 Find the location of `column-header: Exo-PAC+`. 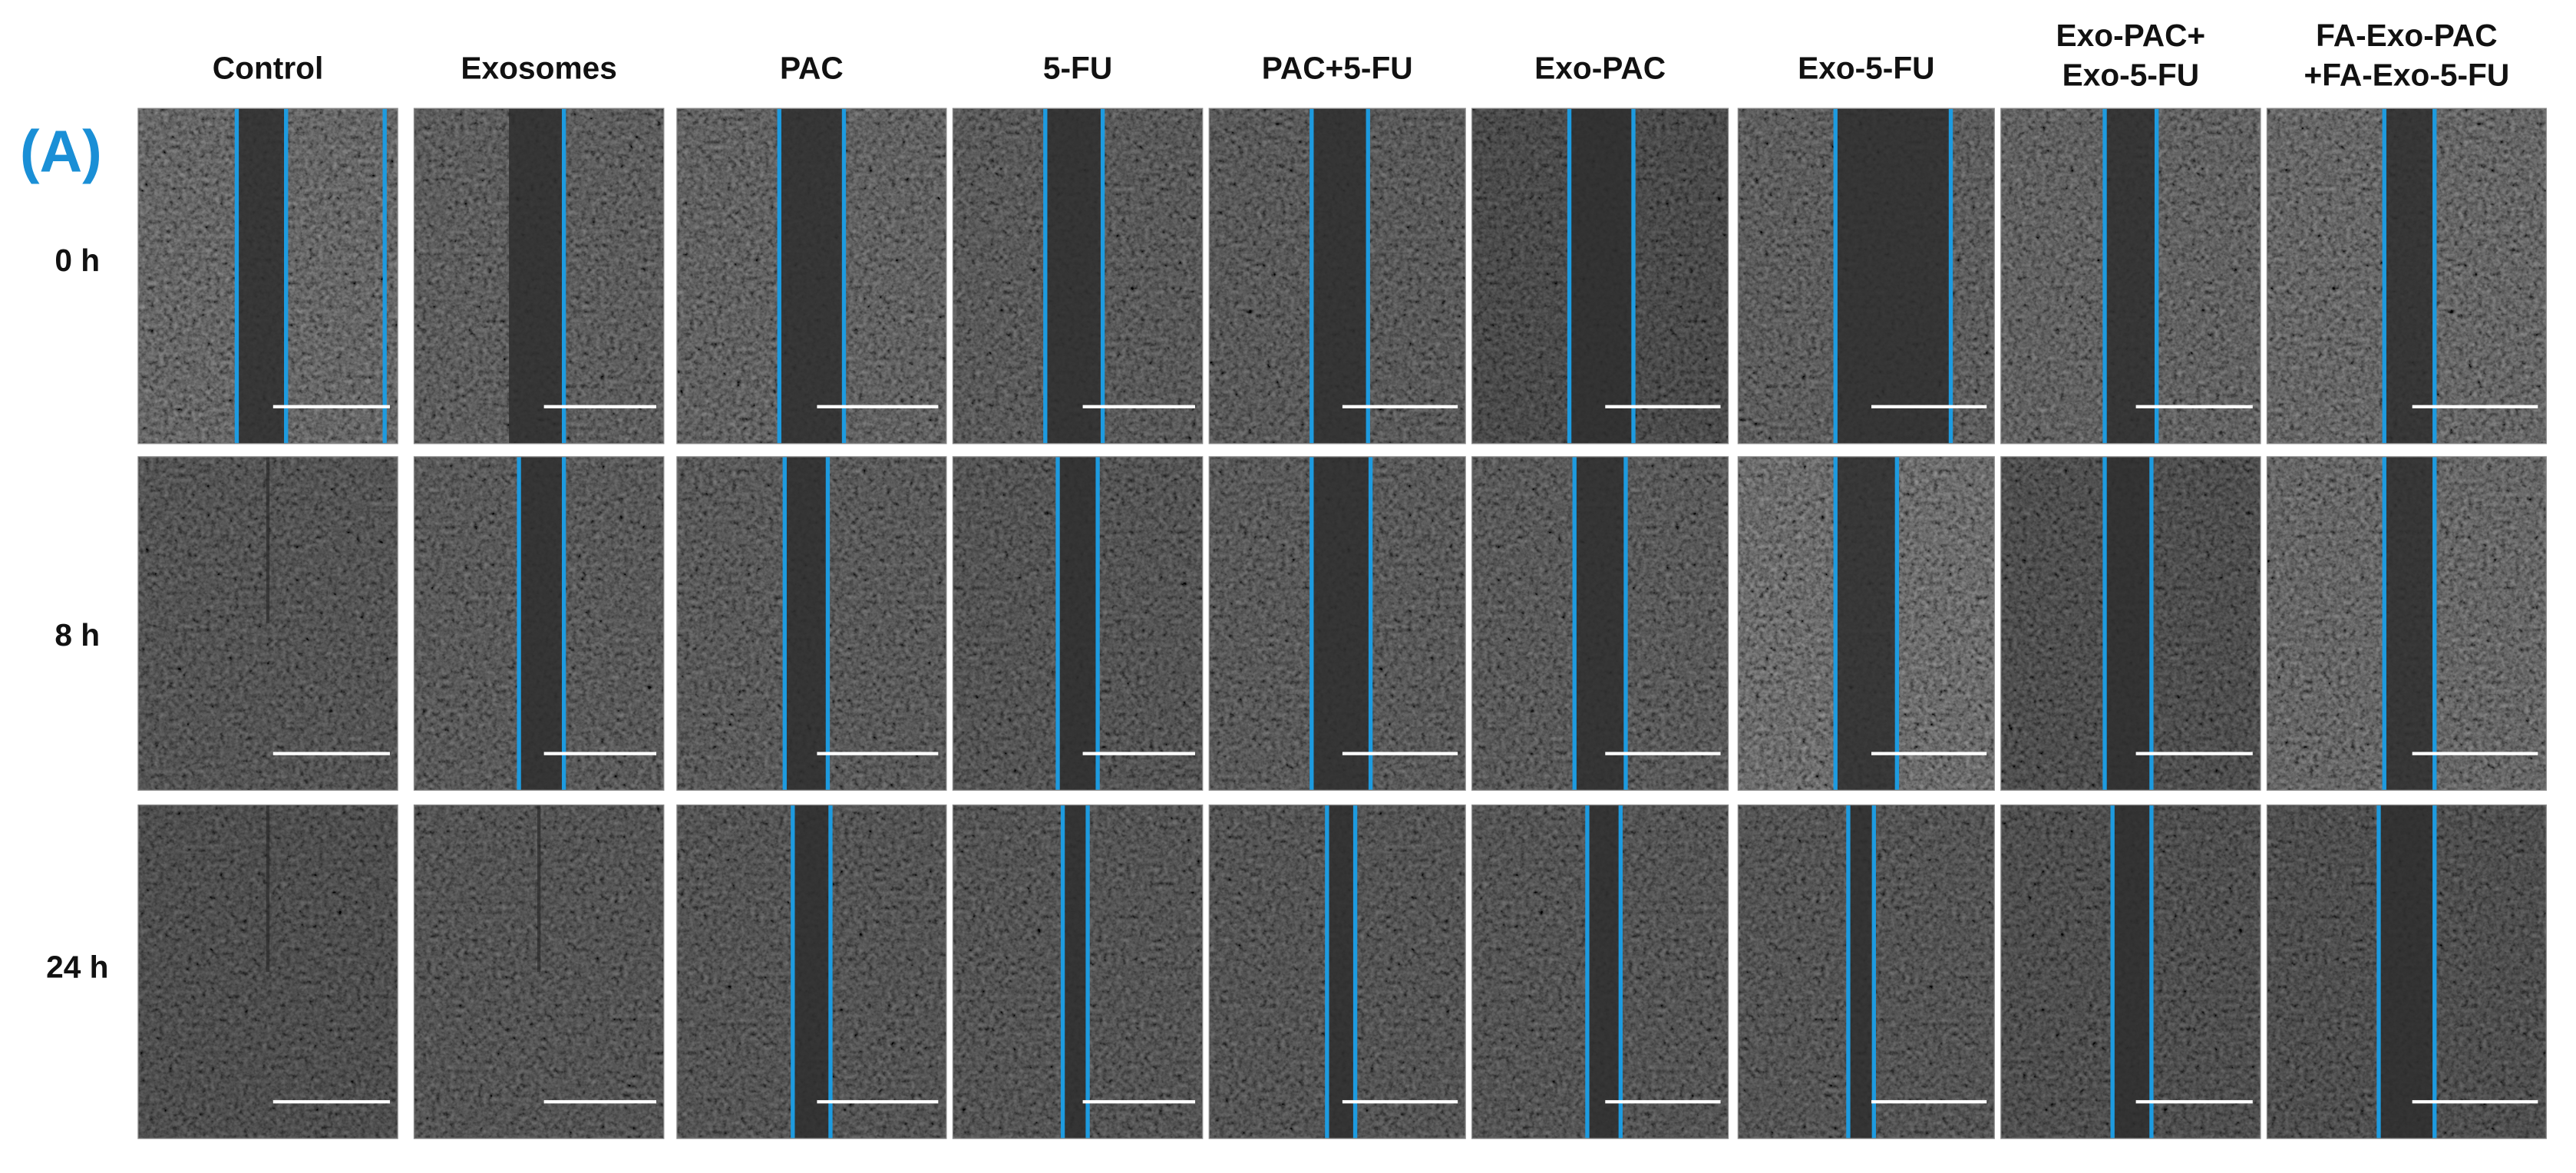

column-header: Exo-PAC+ is located at coordinates (2131, 35).